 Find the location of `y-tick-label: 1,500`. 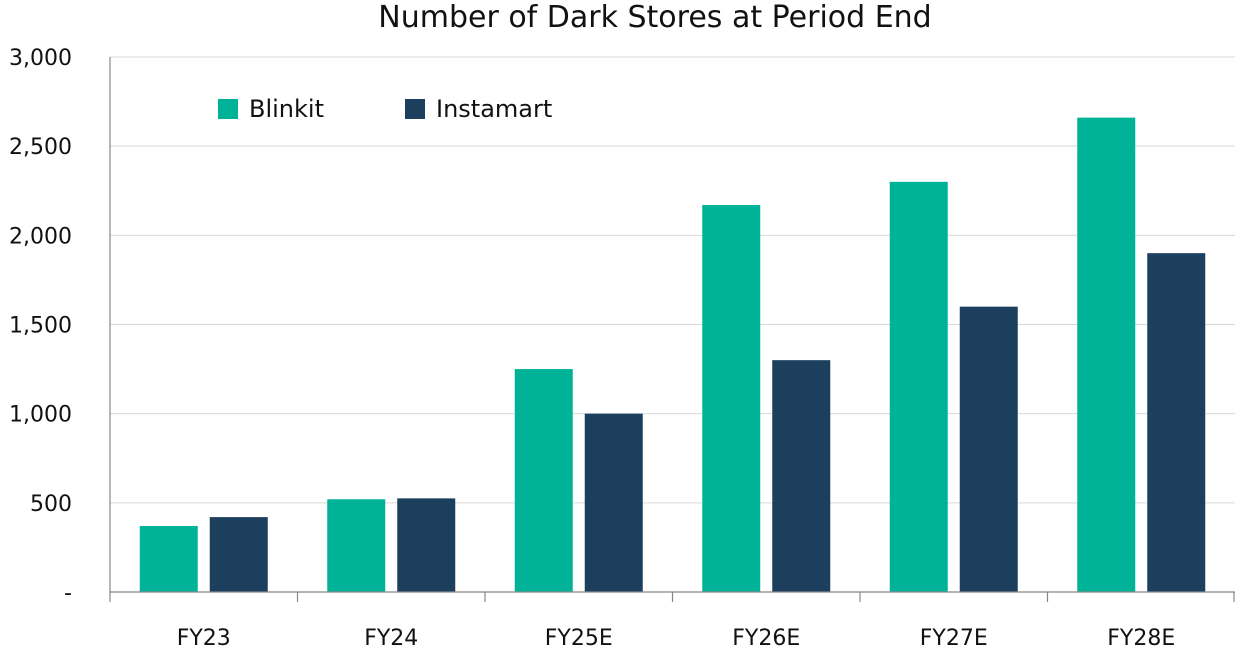

y-tick-label: 1,500 is located at coordinates (40, 326).